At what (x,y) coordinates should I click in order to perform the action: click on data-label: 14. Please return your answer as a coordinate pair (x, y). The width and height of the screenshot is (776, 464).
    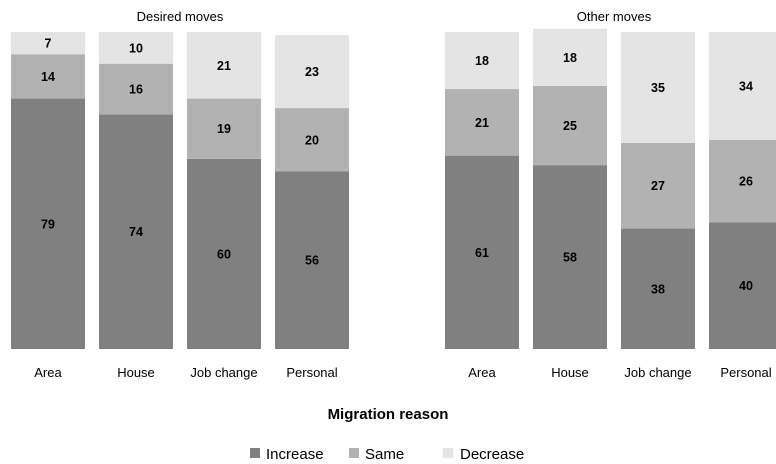
    Looking at the image, I should click on (48, 77).